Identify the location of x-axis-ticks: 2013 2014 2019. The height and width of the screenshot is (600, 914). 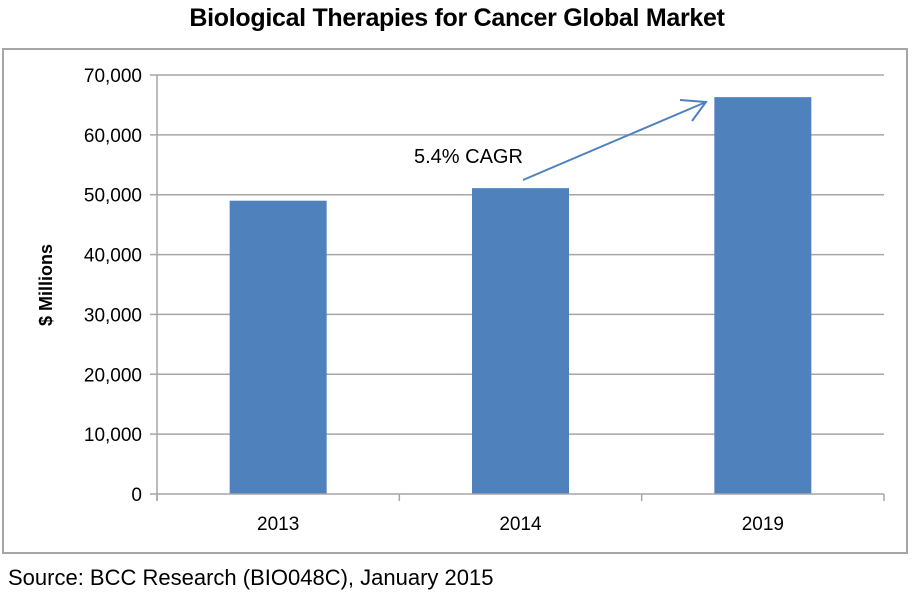
(520, 514).